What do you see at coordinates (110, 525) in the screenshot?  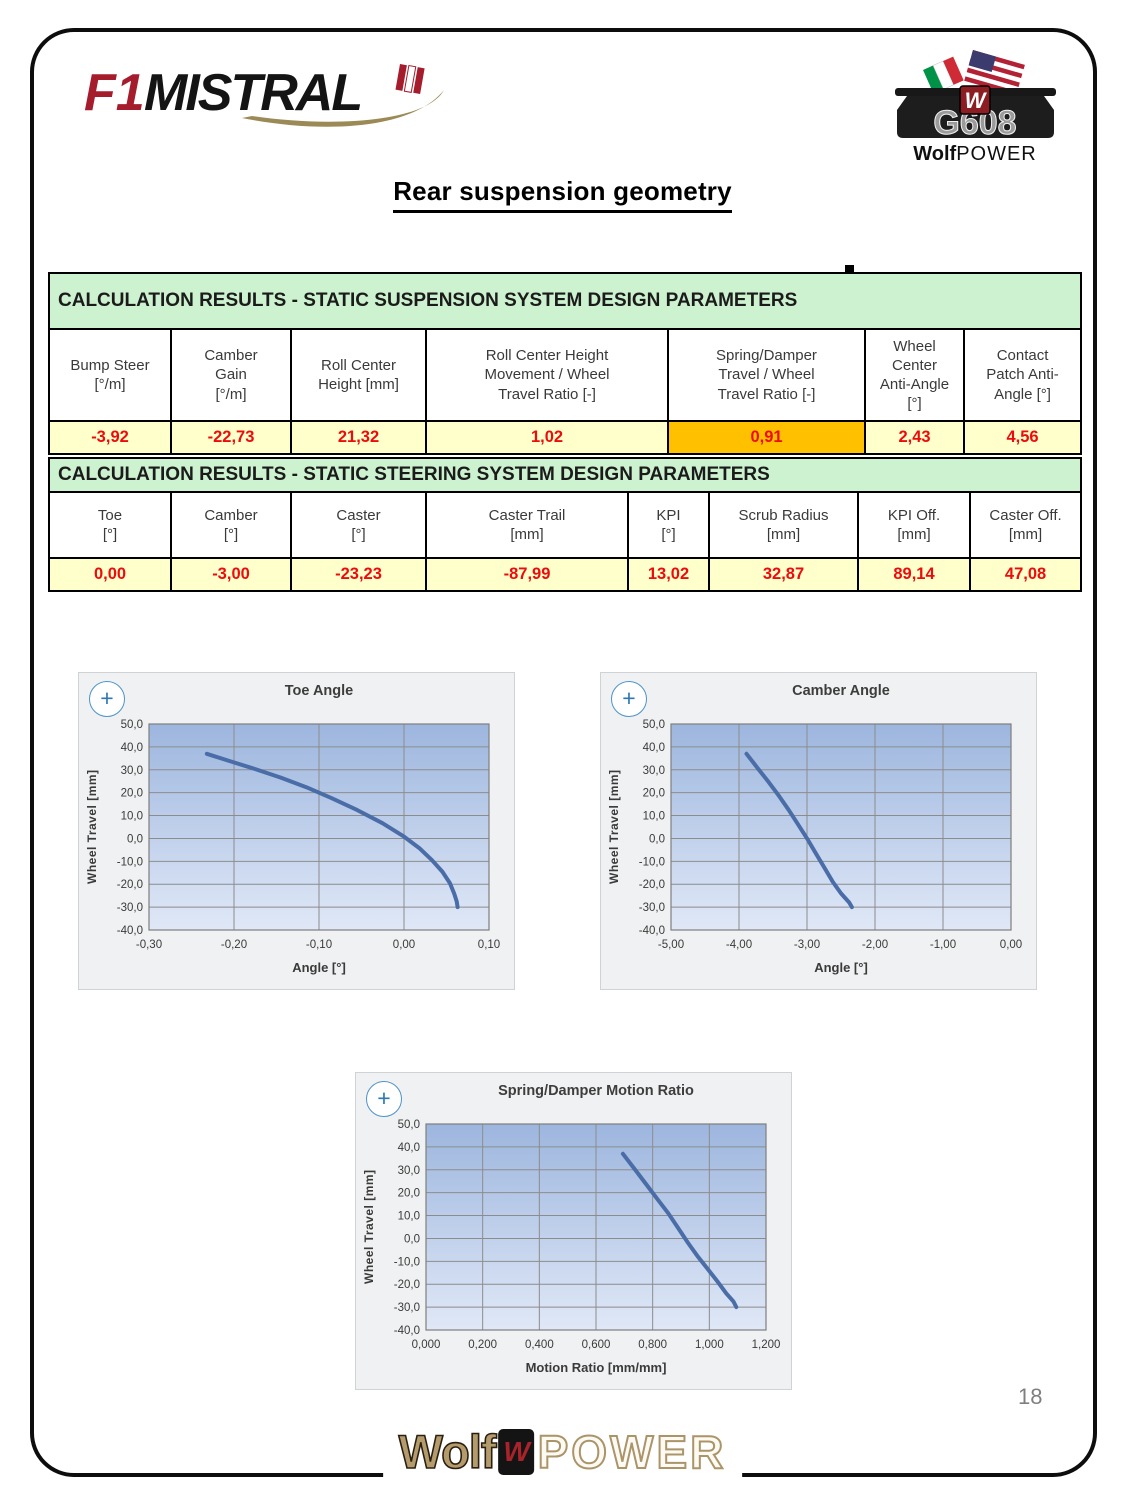 I see `column-header: Toe [°]` at bounding box center [110, 525].